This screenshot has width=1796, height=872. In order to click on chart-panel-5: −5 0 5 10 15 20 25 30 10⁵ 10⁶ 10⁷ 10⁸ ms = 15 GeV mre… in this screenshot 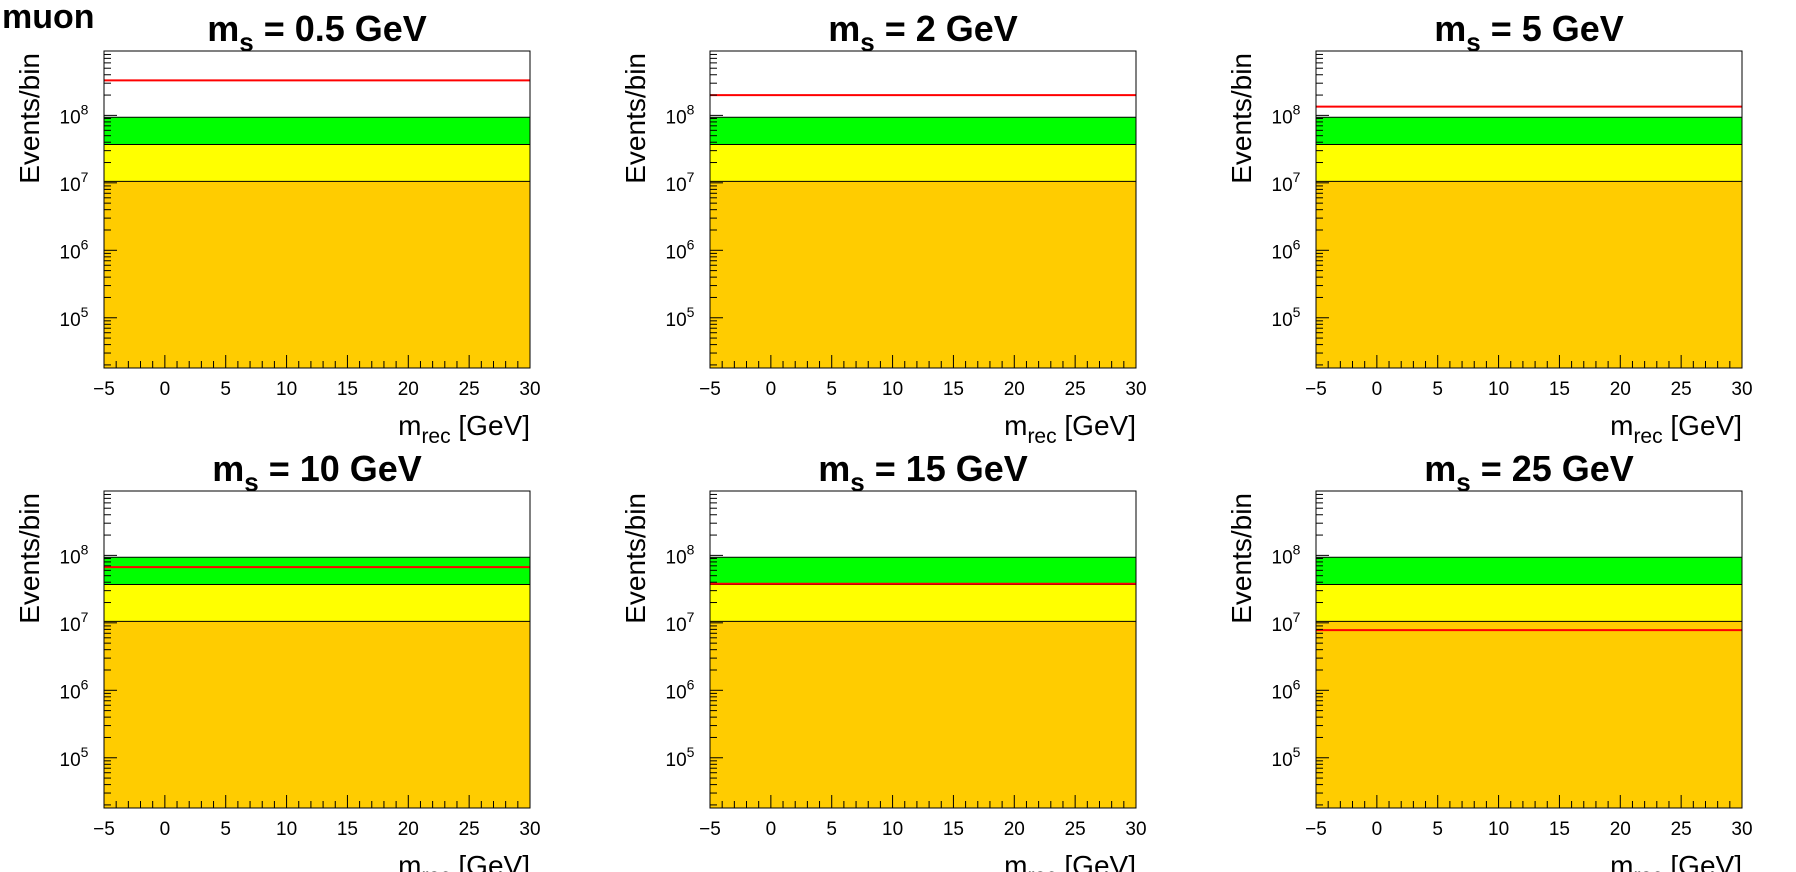, I will do `click(883, 660)`.